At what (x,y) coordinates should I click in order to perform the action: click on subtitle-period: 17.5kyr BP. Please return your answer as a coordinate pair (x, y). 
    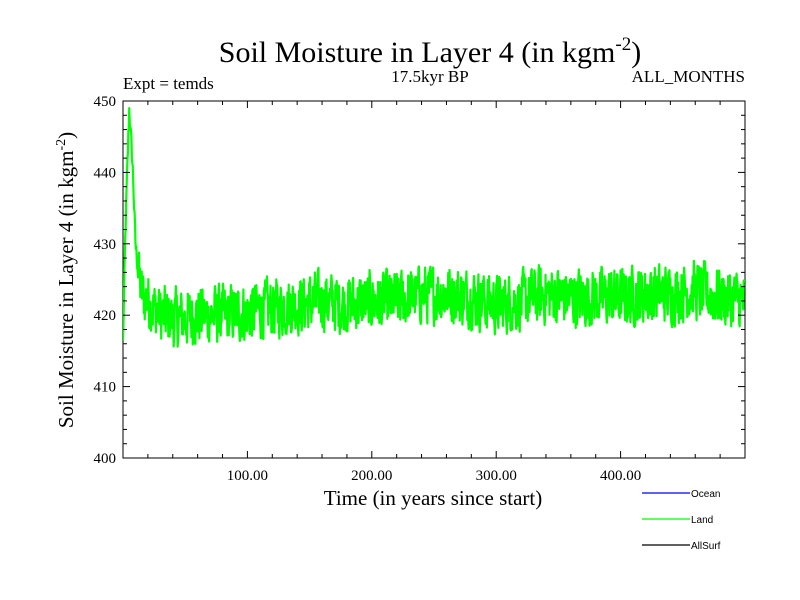
    Looking at the image, I should click on (429, 76).